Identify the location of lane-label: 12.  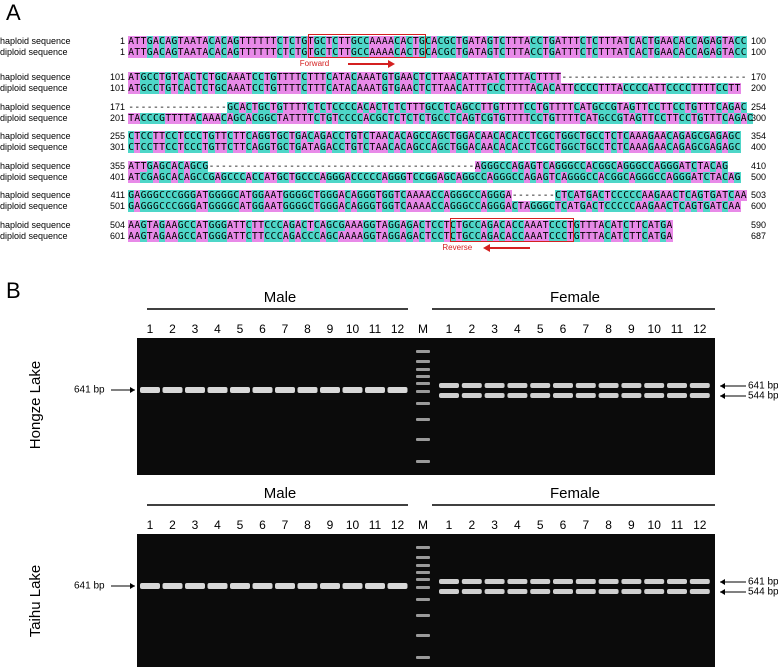
(700, 525).